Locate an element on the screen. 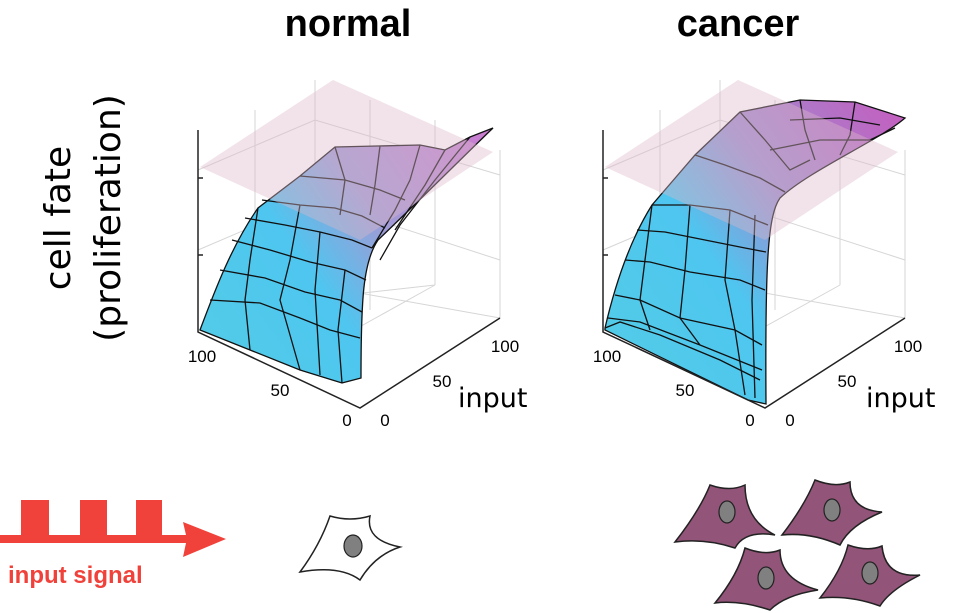  panel-title-normal: normal is located at coordinates (348, 24).